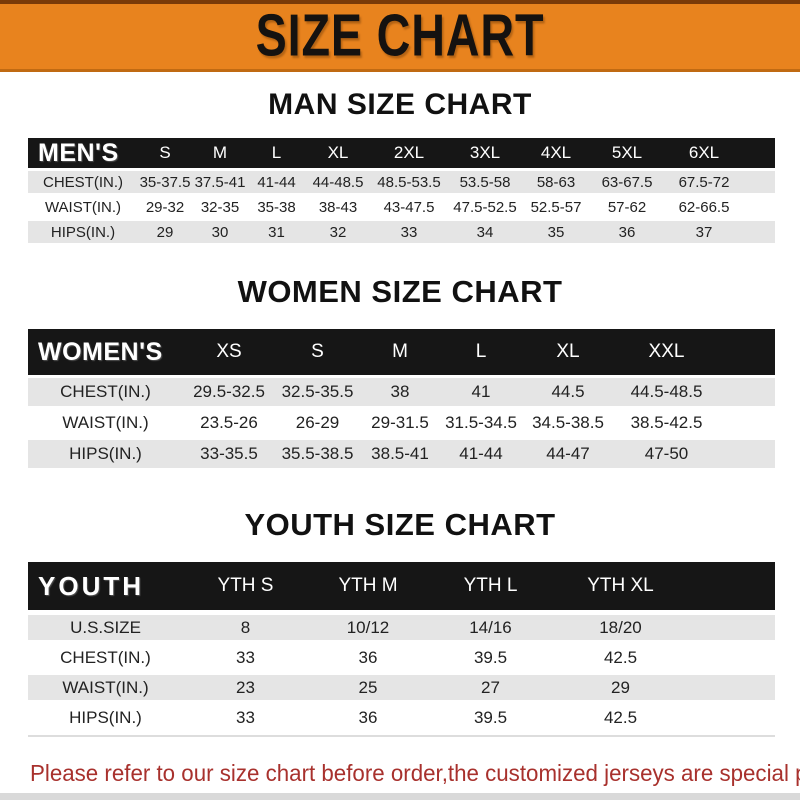  What do you see at coordinates (490, 586) in the screenshot?
I see `size-column-header: YTH L` at bounding box center [490, 586].